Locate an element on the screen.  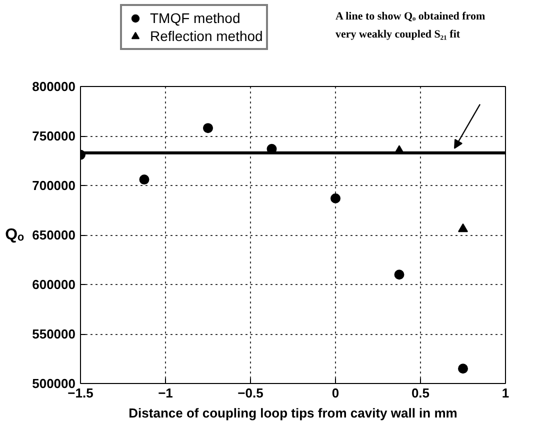
legend-label: TMQF method is located at coordinates (195, 18).